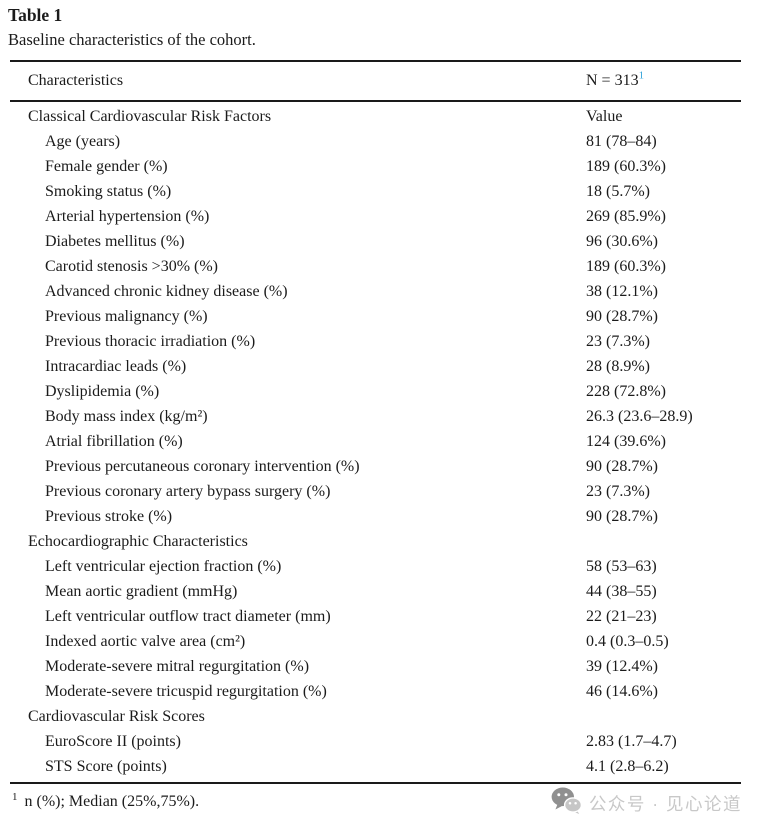 This screenshot has height=827, width=764. Describe the element at coordinates (113, 741) in the screenshot. I see `row-label: EuroScore II (points)` at that location.